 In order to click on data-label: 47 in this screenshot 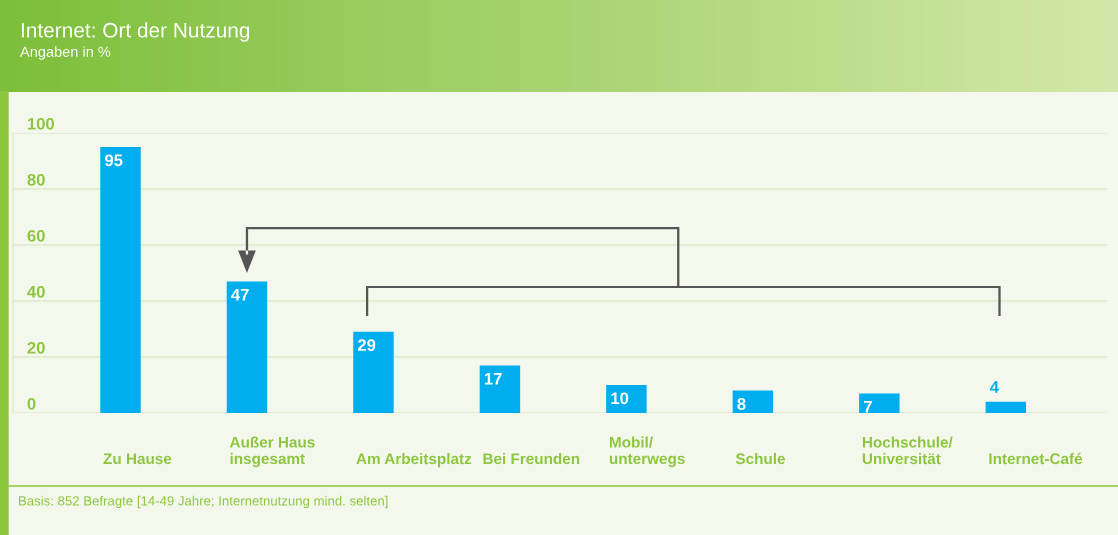, I will do `click(240, 294)`.